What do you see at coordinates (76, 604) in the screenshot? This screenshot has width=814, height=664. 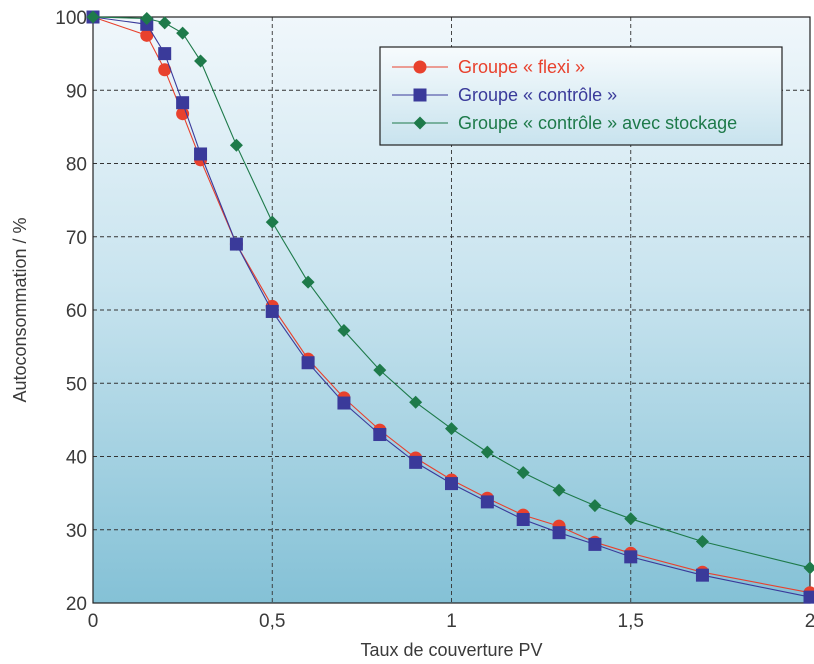 I see `y-tick-label: 20` at bounding box center [76, 604].